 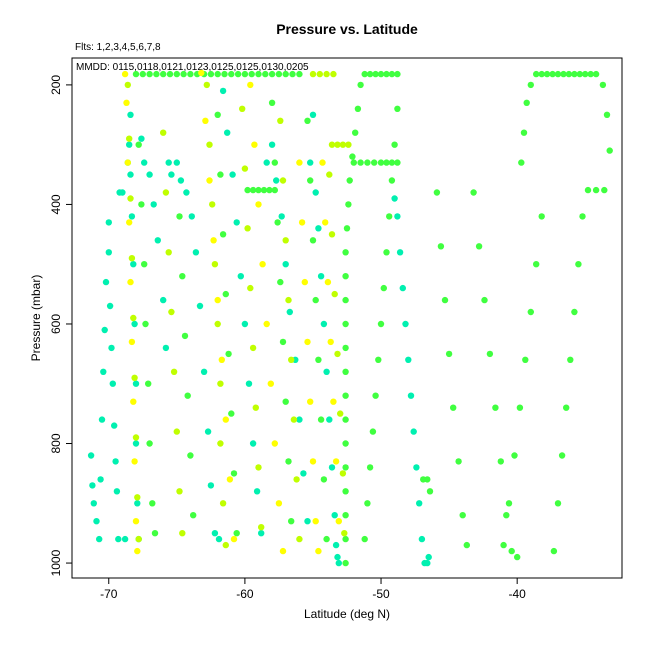 I want to click on y-tick-label: 400, so click(x=56, y=204).